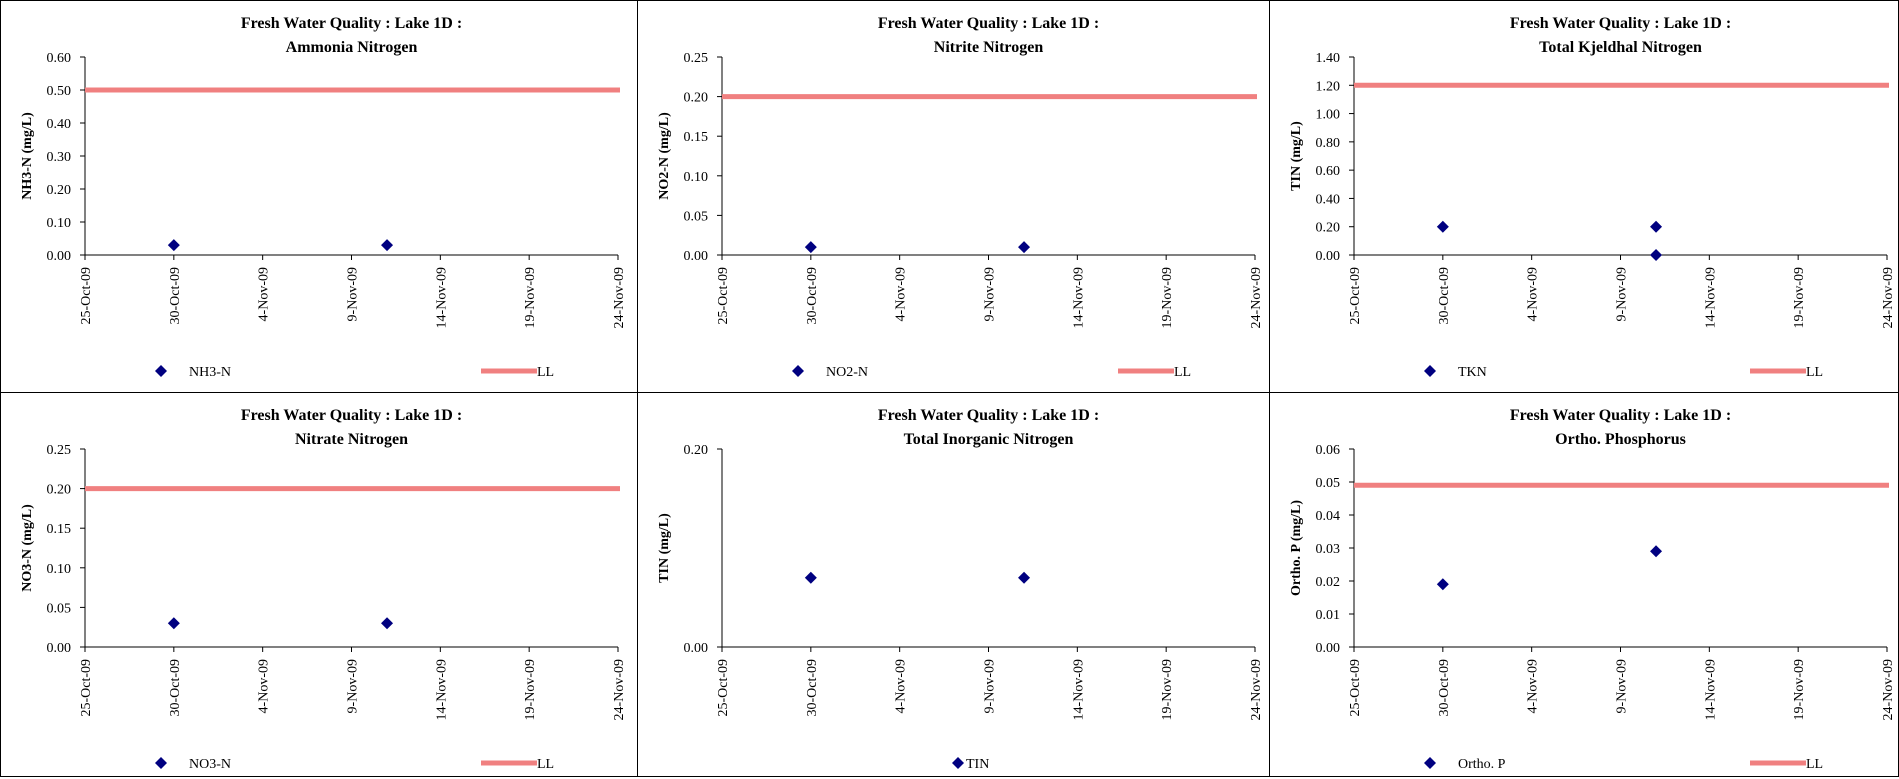 Image resolution: width=1899 pixels, height=779 pixels. Describe the element at coordinates (27, 156) in the screenshot. I see `y-axis-label: NH3-N (mg/L)` at that location.